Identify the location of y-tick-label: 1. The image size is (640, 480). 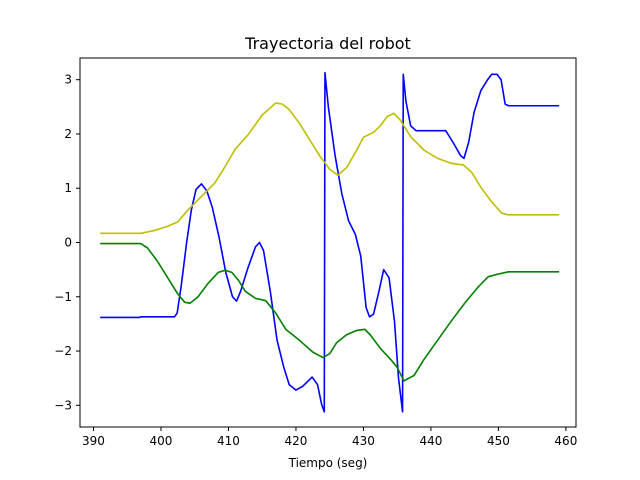
(68, 188).